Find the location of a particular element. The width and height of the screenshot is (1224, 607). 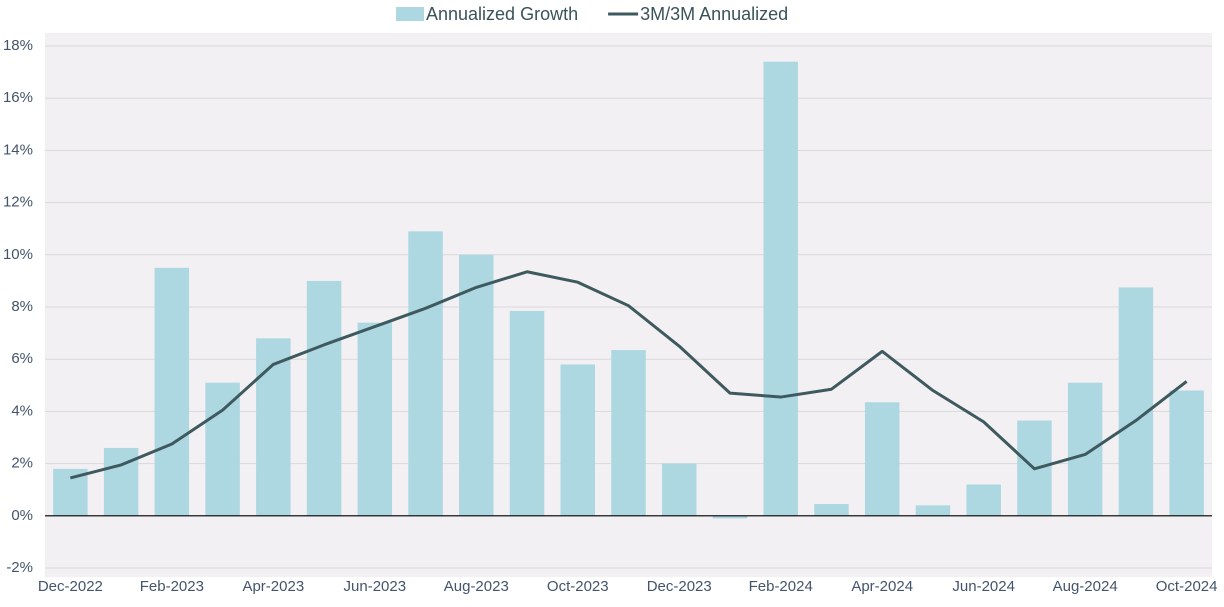

legend: Annualized Growth 3M/3M Annualized is located at coordinates (592, 14).